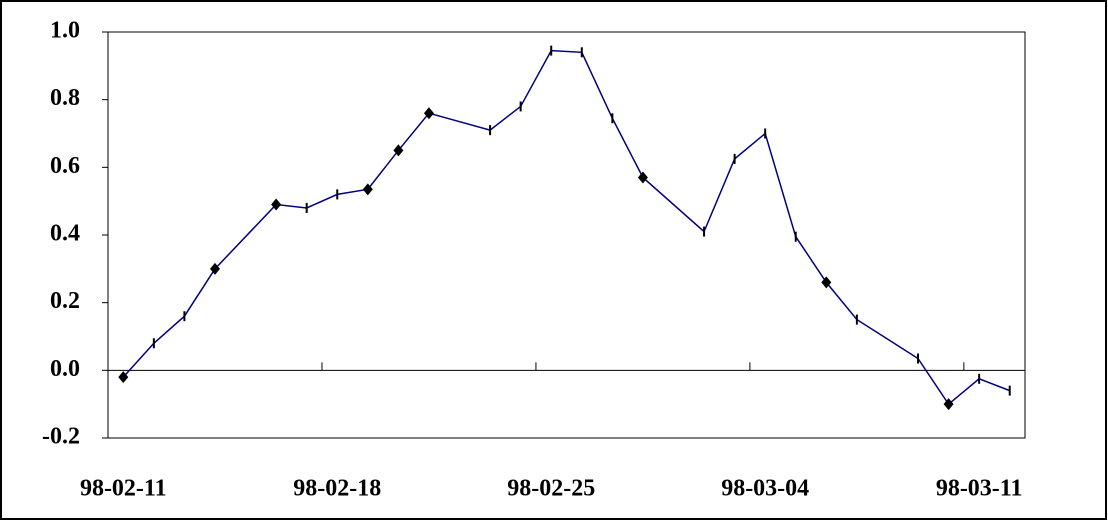  I want to click on x-tick-label: 98-02-25, so click(551, 489).